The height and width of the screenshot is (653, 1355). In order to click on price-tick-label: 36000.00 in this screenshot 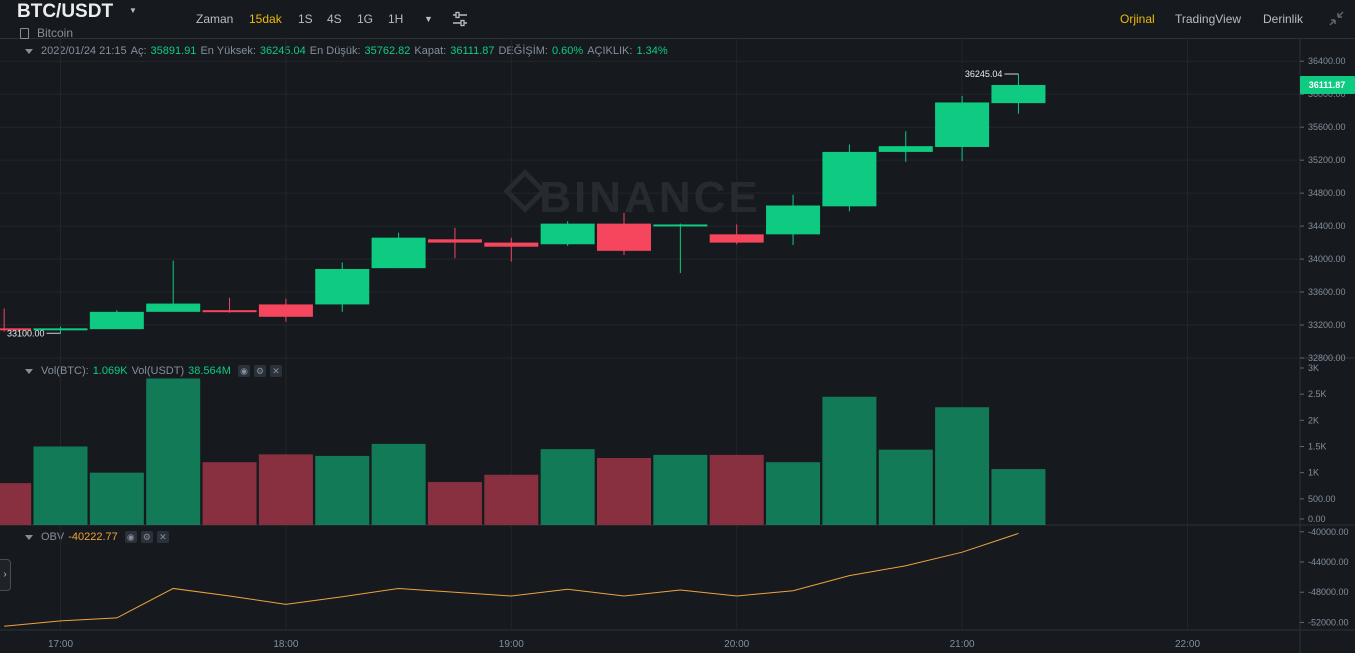, I will do `click(1327, 94)`.